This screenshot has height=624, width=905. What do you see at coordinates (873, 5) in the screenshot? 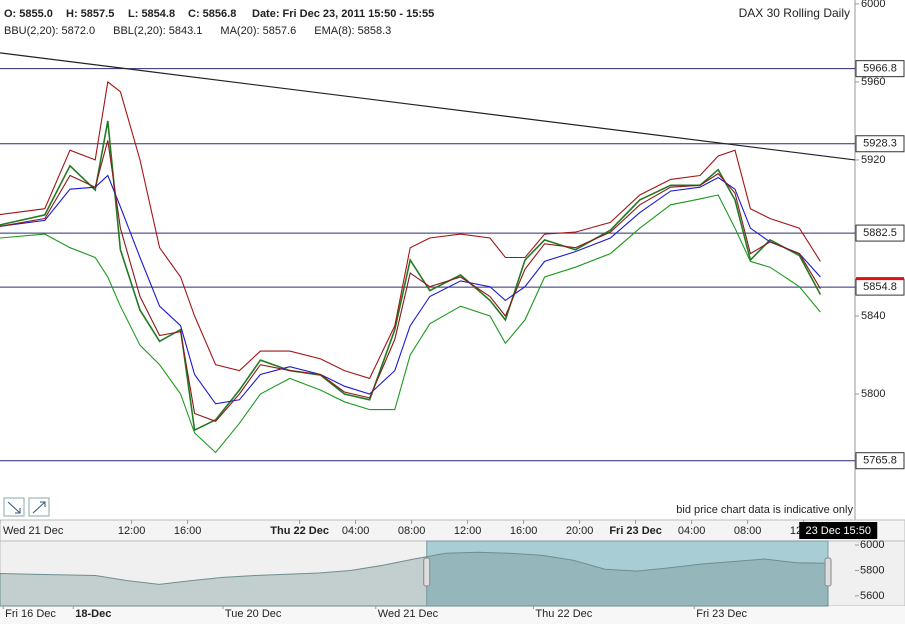
I see `y-tick-label: 6000` at bounding box center [873, 5].